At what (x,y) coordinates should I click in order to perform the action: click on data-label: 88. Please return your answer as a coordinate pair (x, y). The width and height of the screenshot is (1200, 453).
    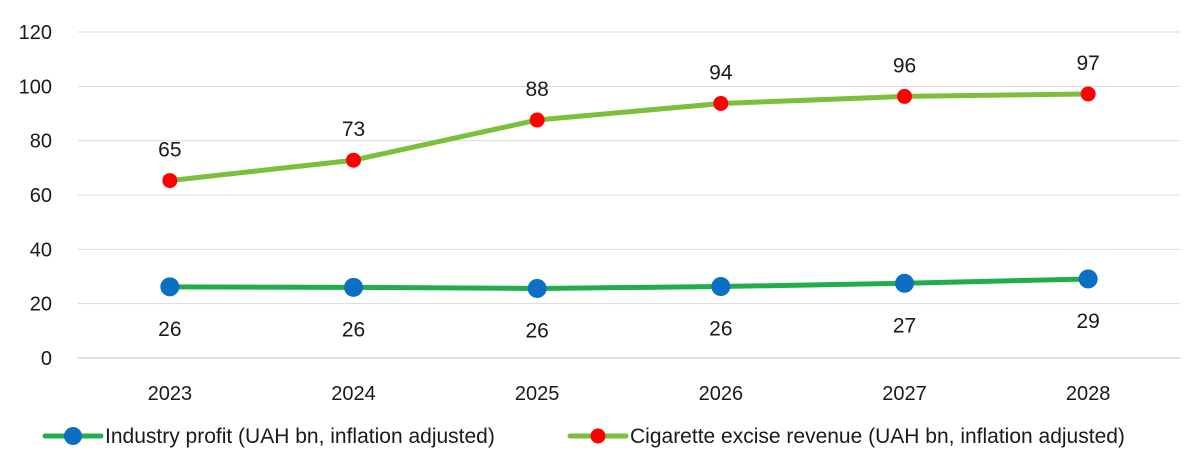
    Looking at the image, I should click on (536, 89).